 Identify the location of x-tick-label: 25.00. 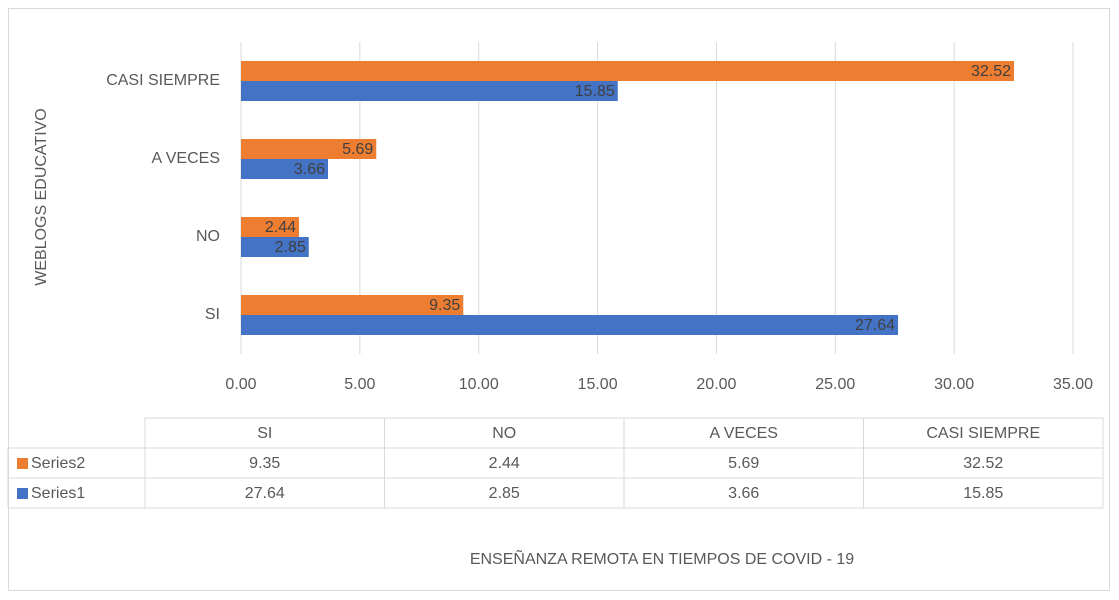
(835, 384).